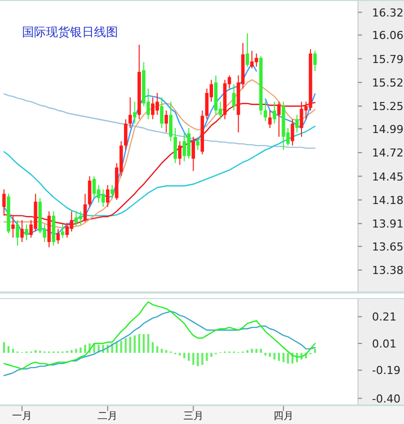 Image resolution: width=404 pixels, height=424 pixels. I want to click on y-tick-label: -0.19, so click(386, 371).